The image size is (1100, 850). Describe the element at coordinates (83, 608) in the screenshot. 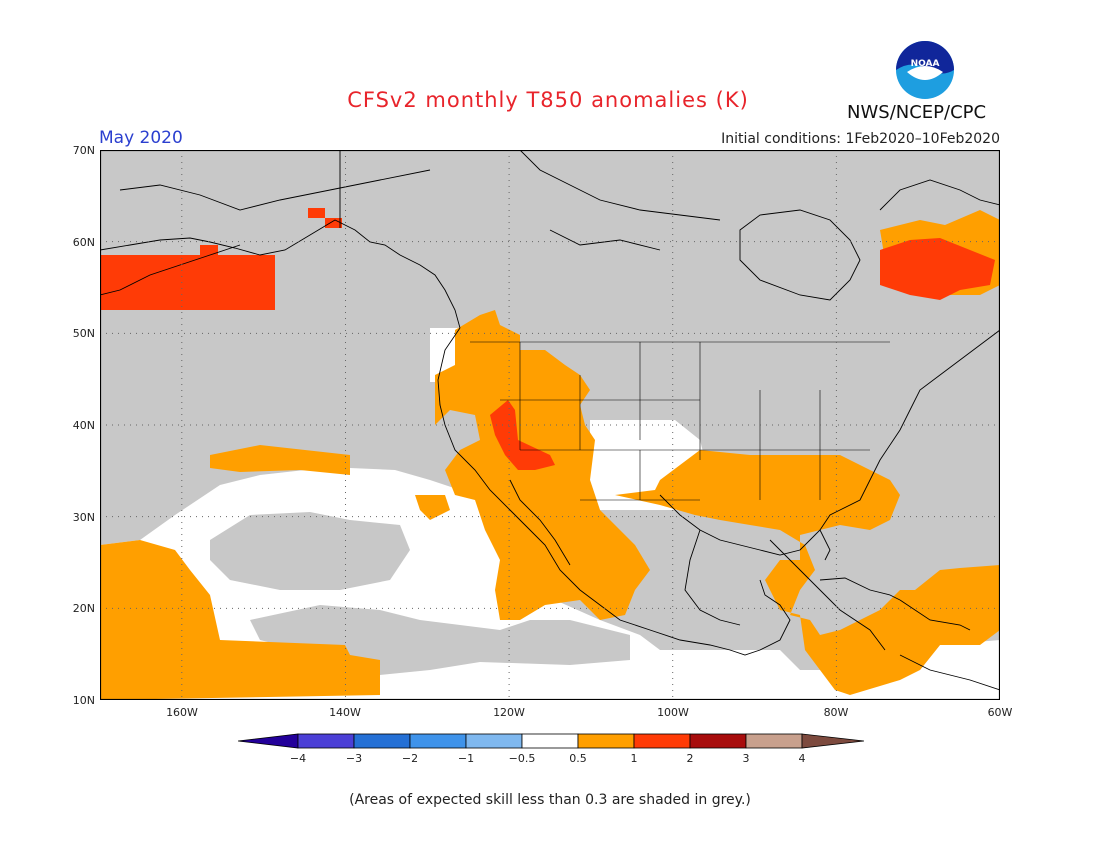

I see `lat-label: 20N` at that location.